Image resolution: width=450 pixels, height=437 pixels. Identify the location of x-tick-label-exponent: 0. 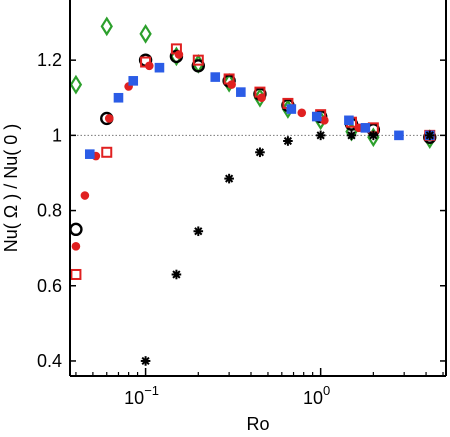
(326, 390).